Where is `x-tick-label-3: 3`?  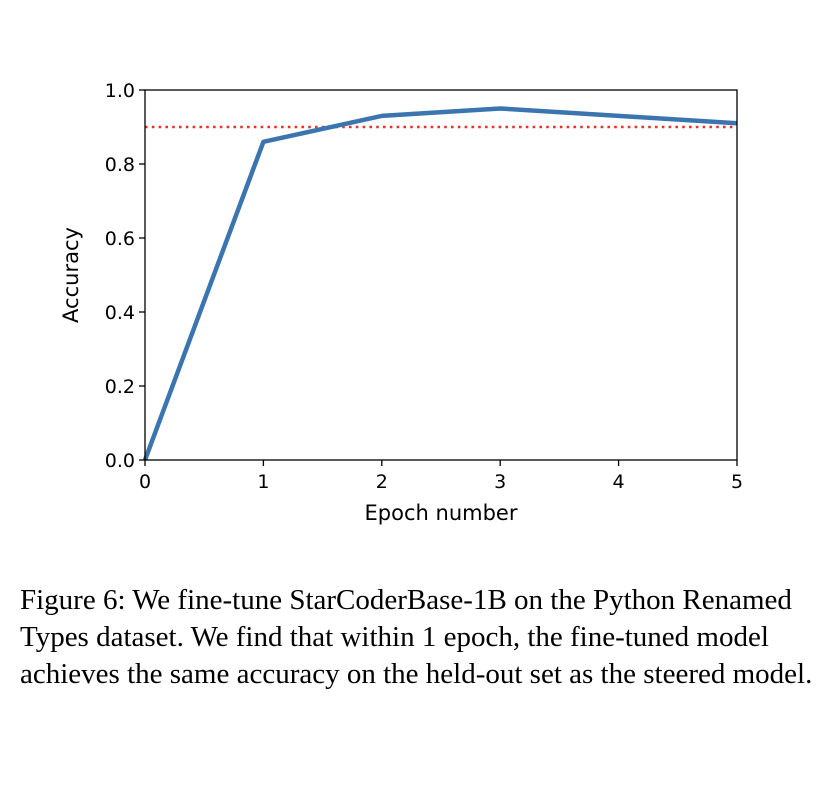 x-tick-label-3: 3 is located at coordinates (500, 482).